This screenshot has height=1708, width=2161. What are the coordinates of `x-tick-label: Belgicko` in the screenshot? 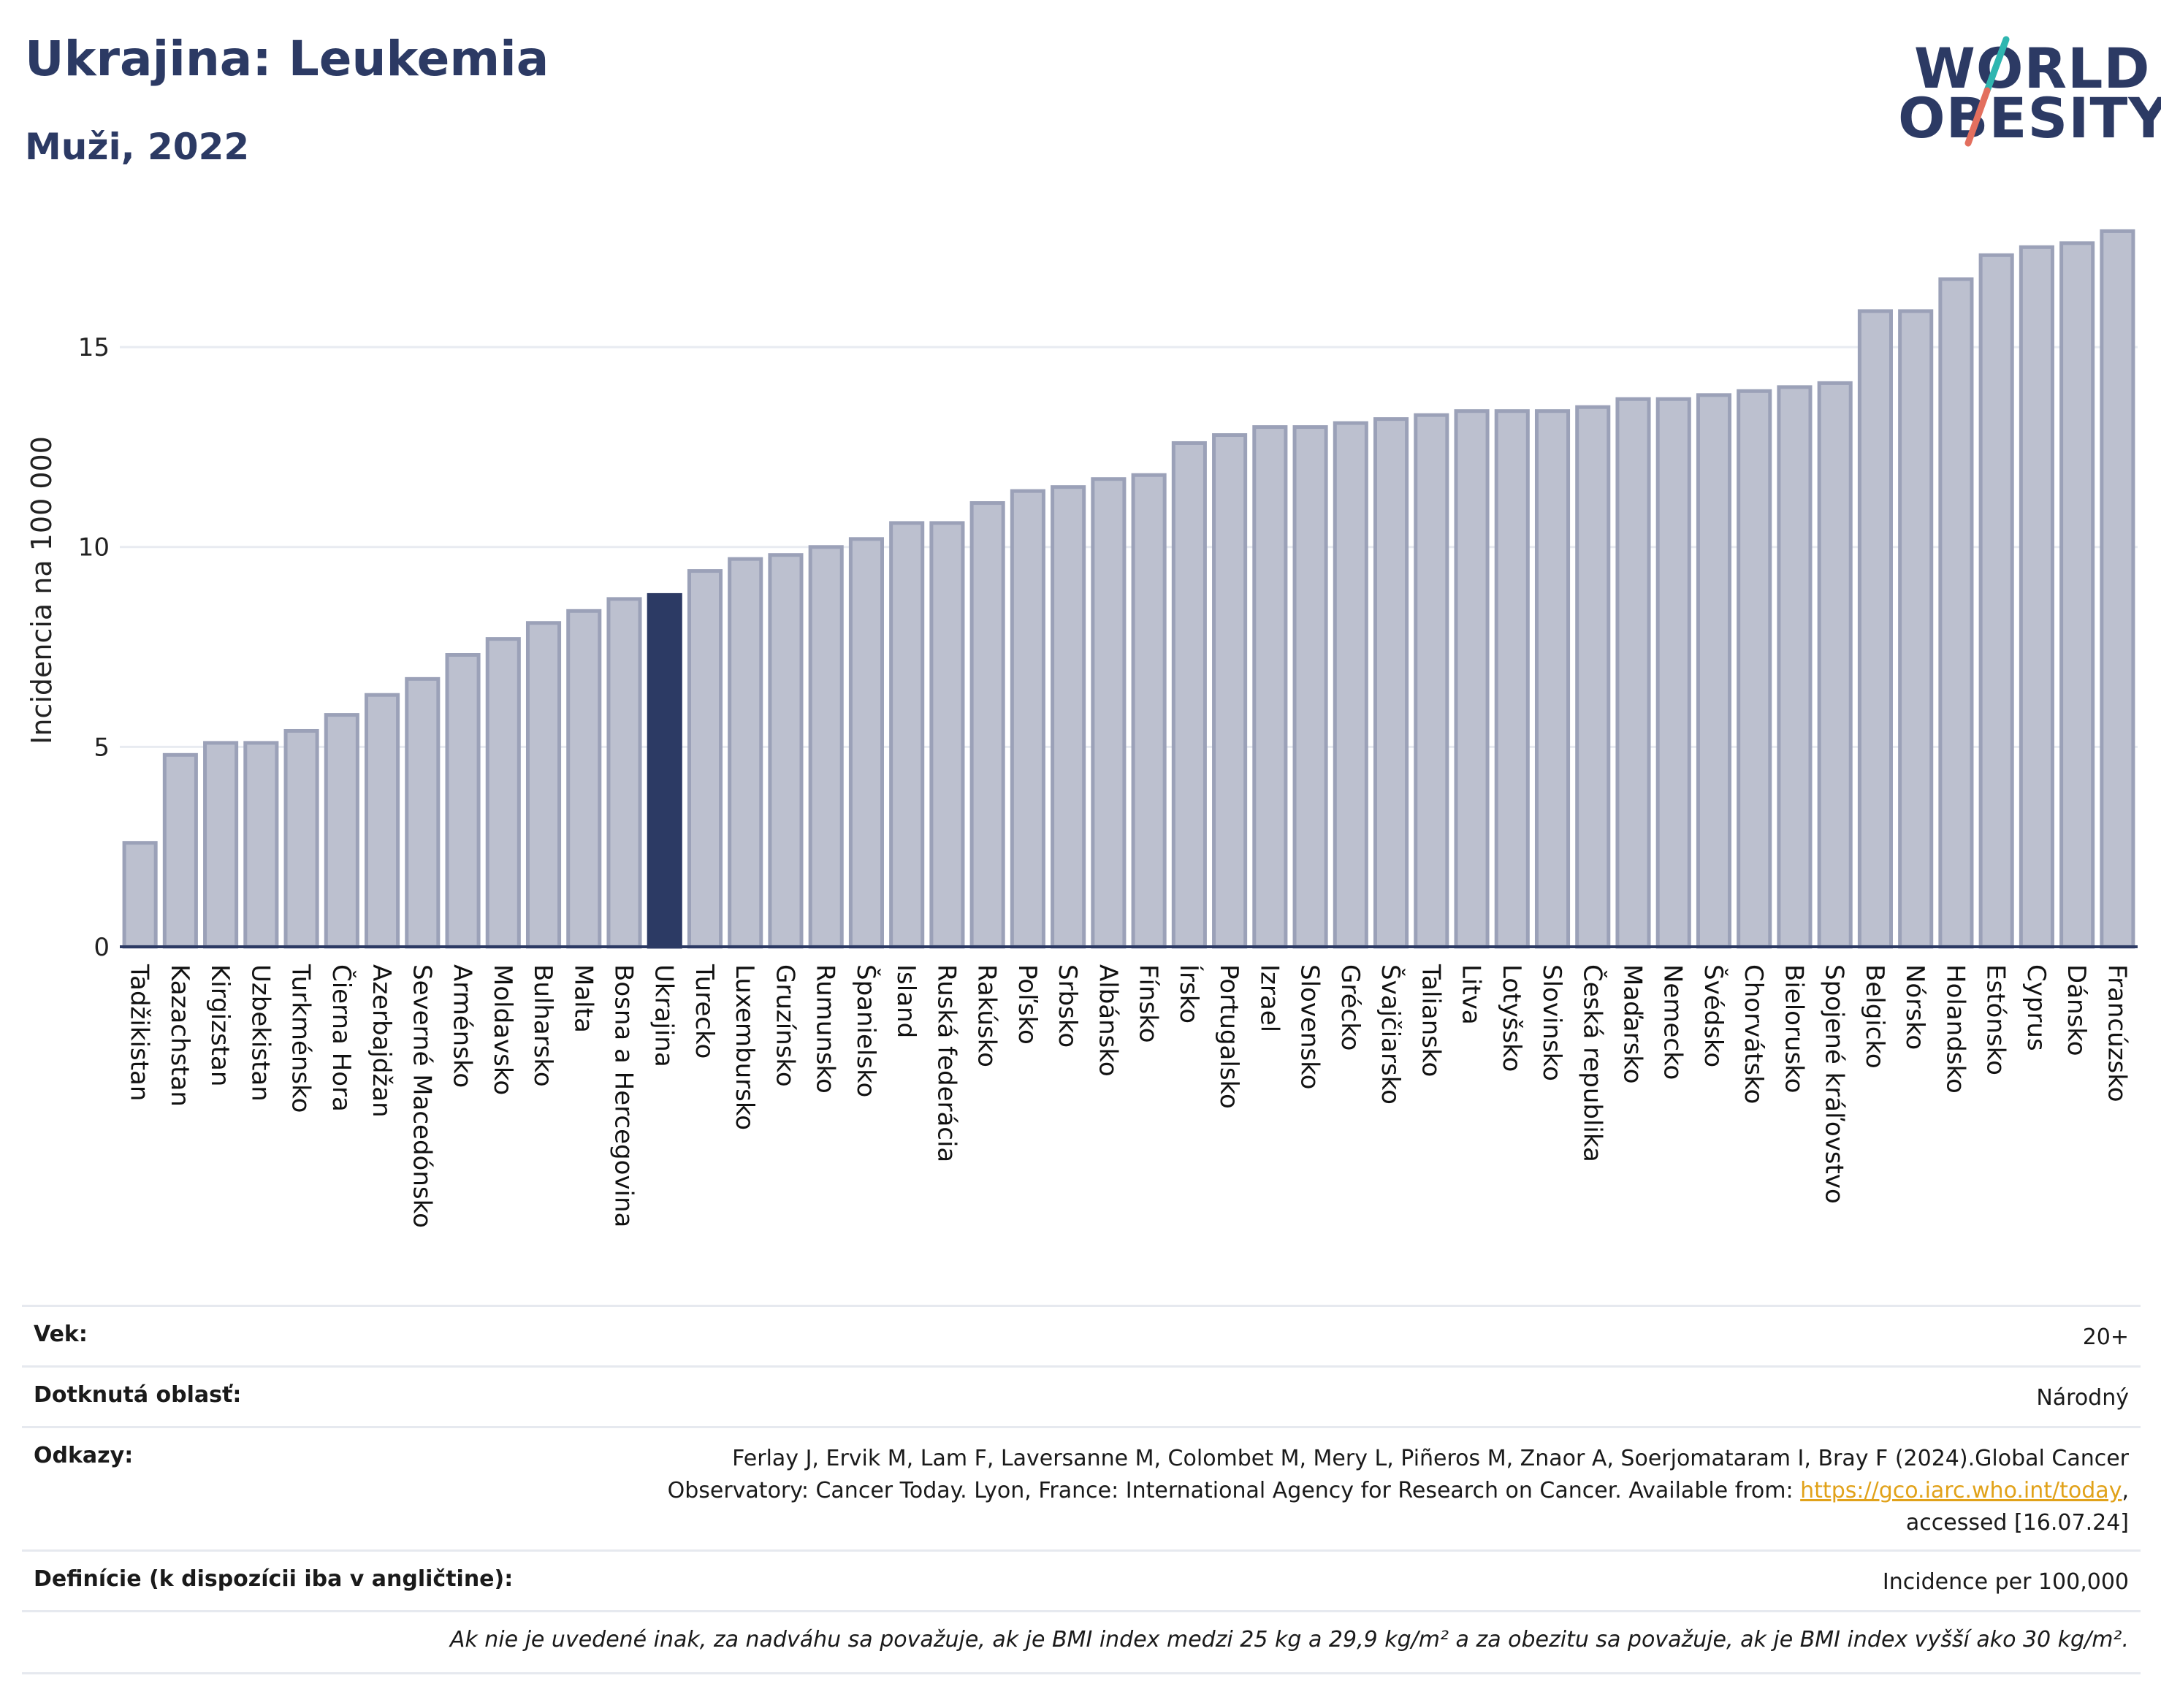 It's located at (1874, 1016).